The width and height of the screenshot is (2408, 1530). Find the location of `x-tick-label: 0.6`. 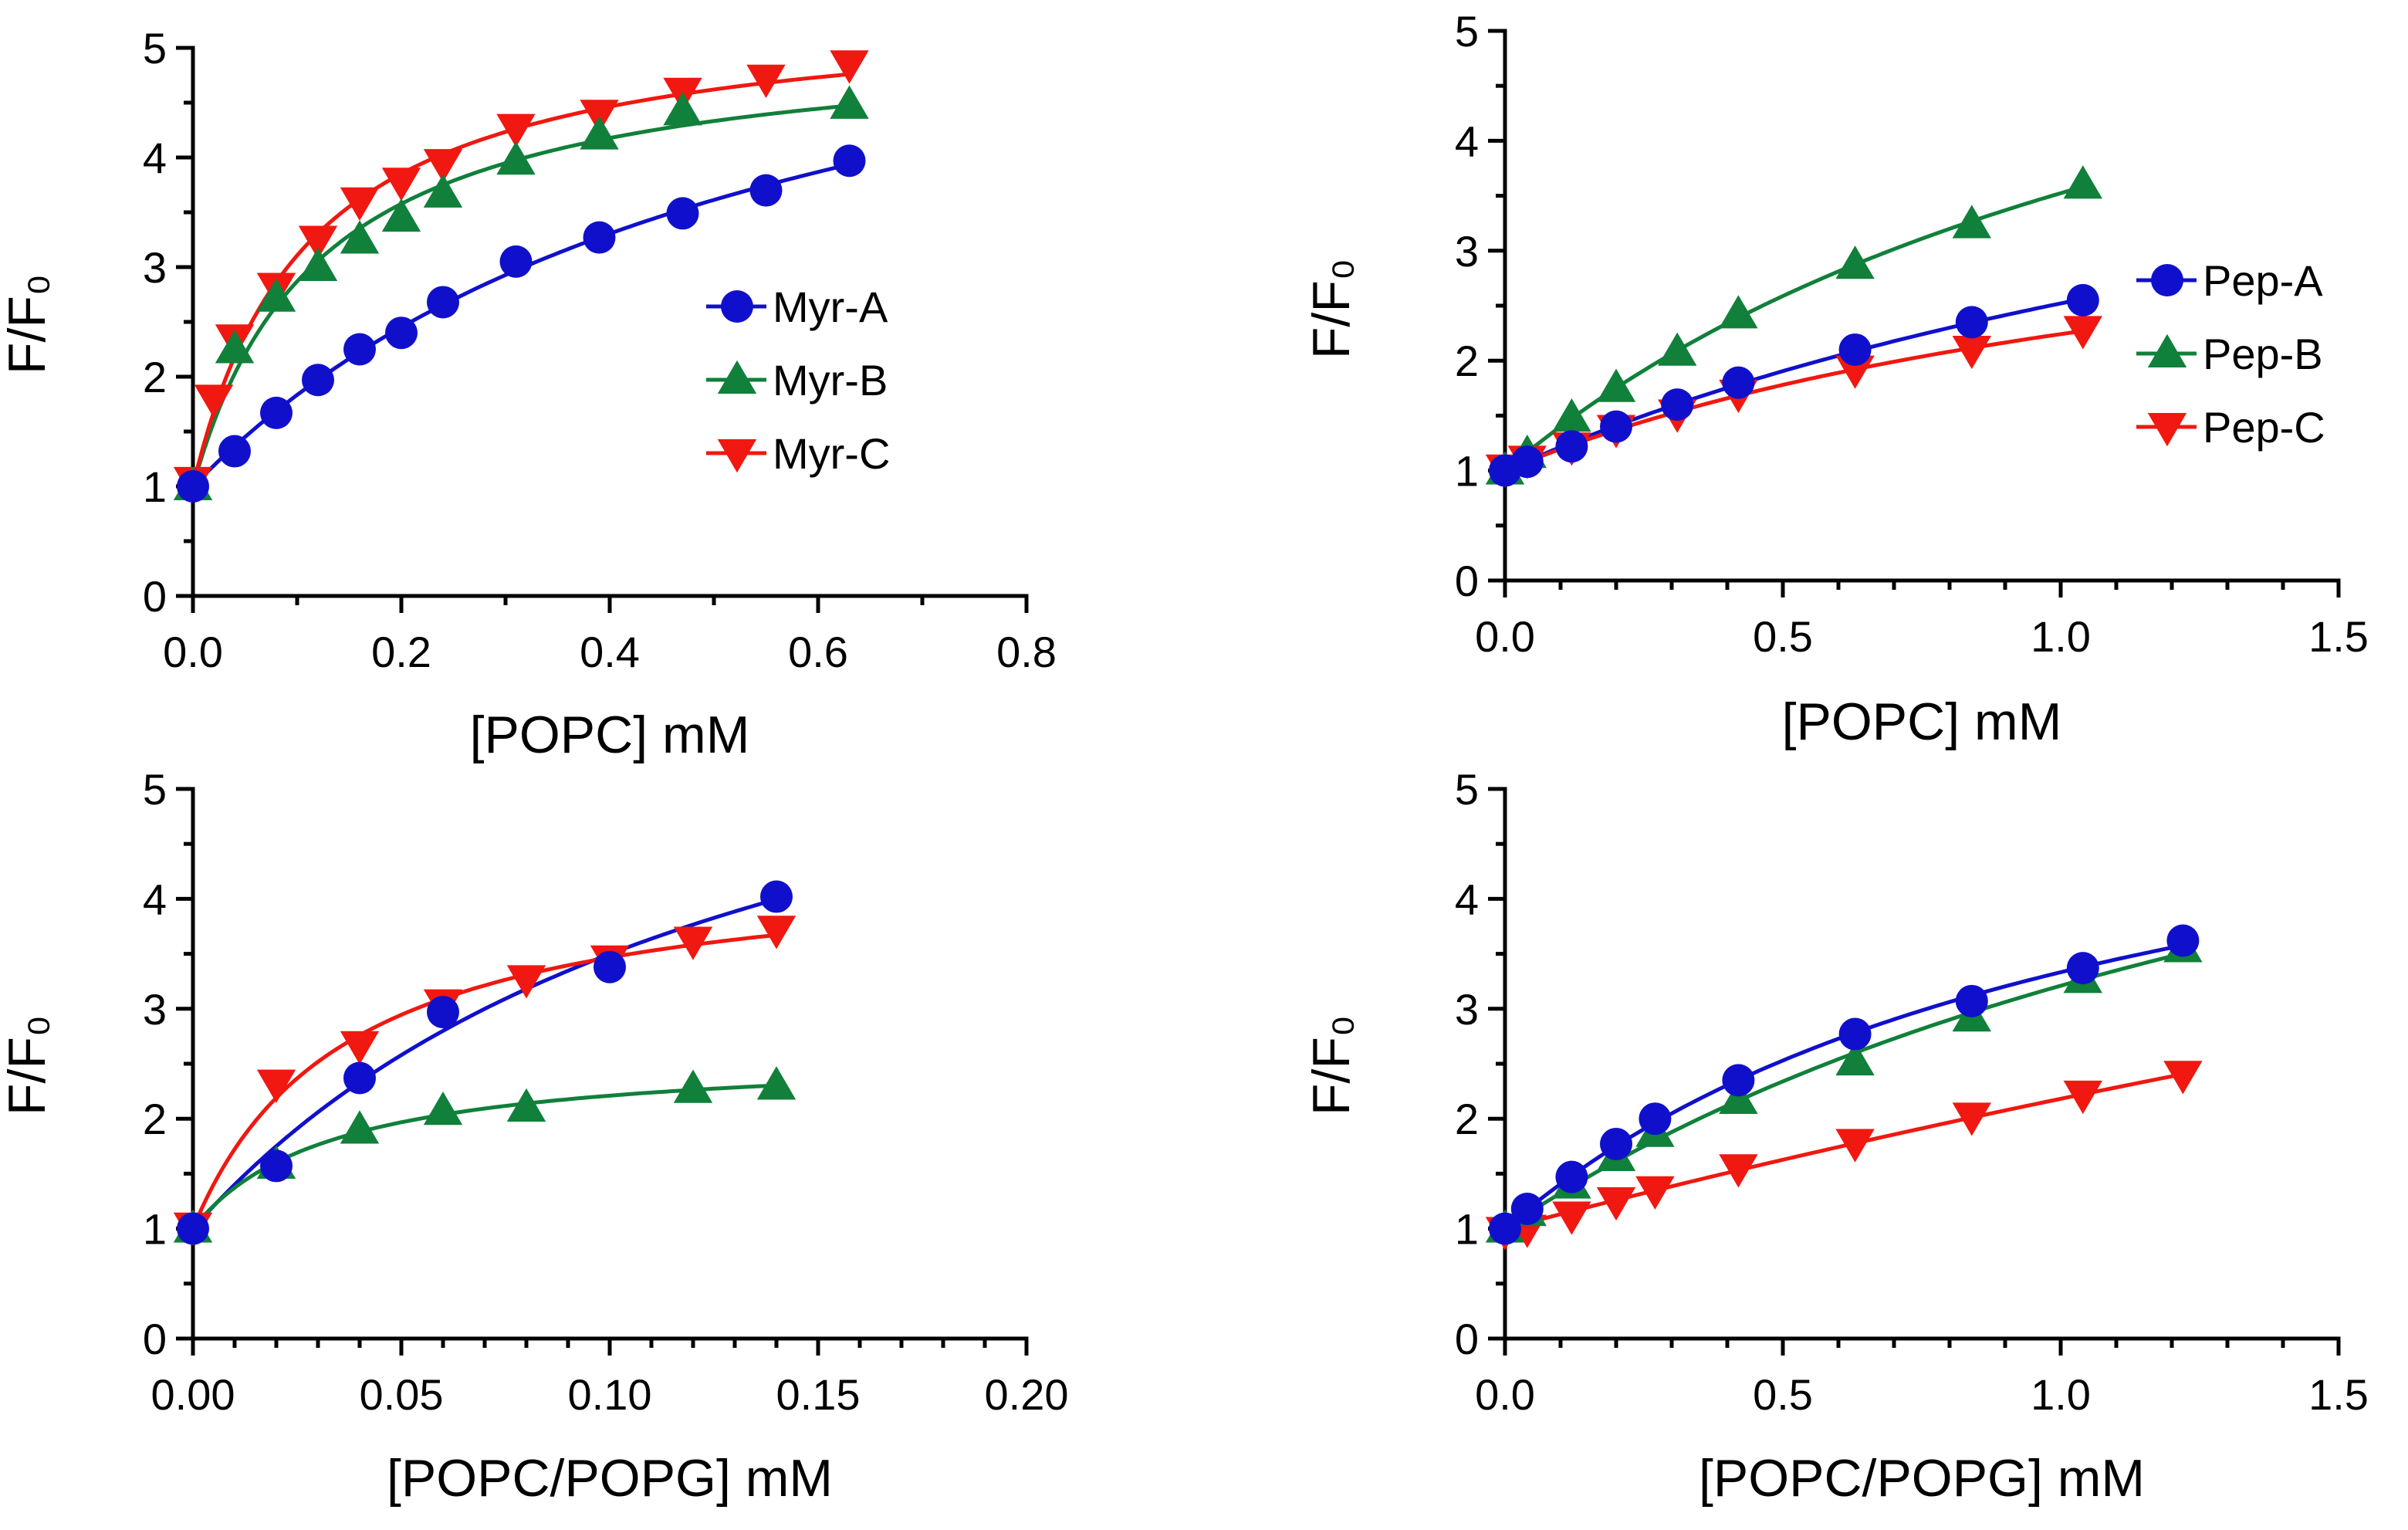

x-tick-label: 0.6 is located at coordinates (818, 652).